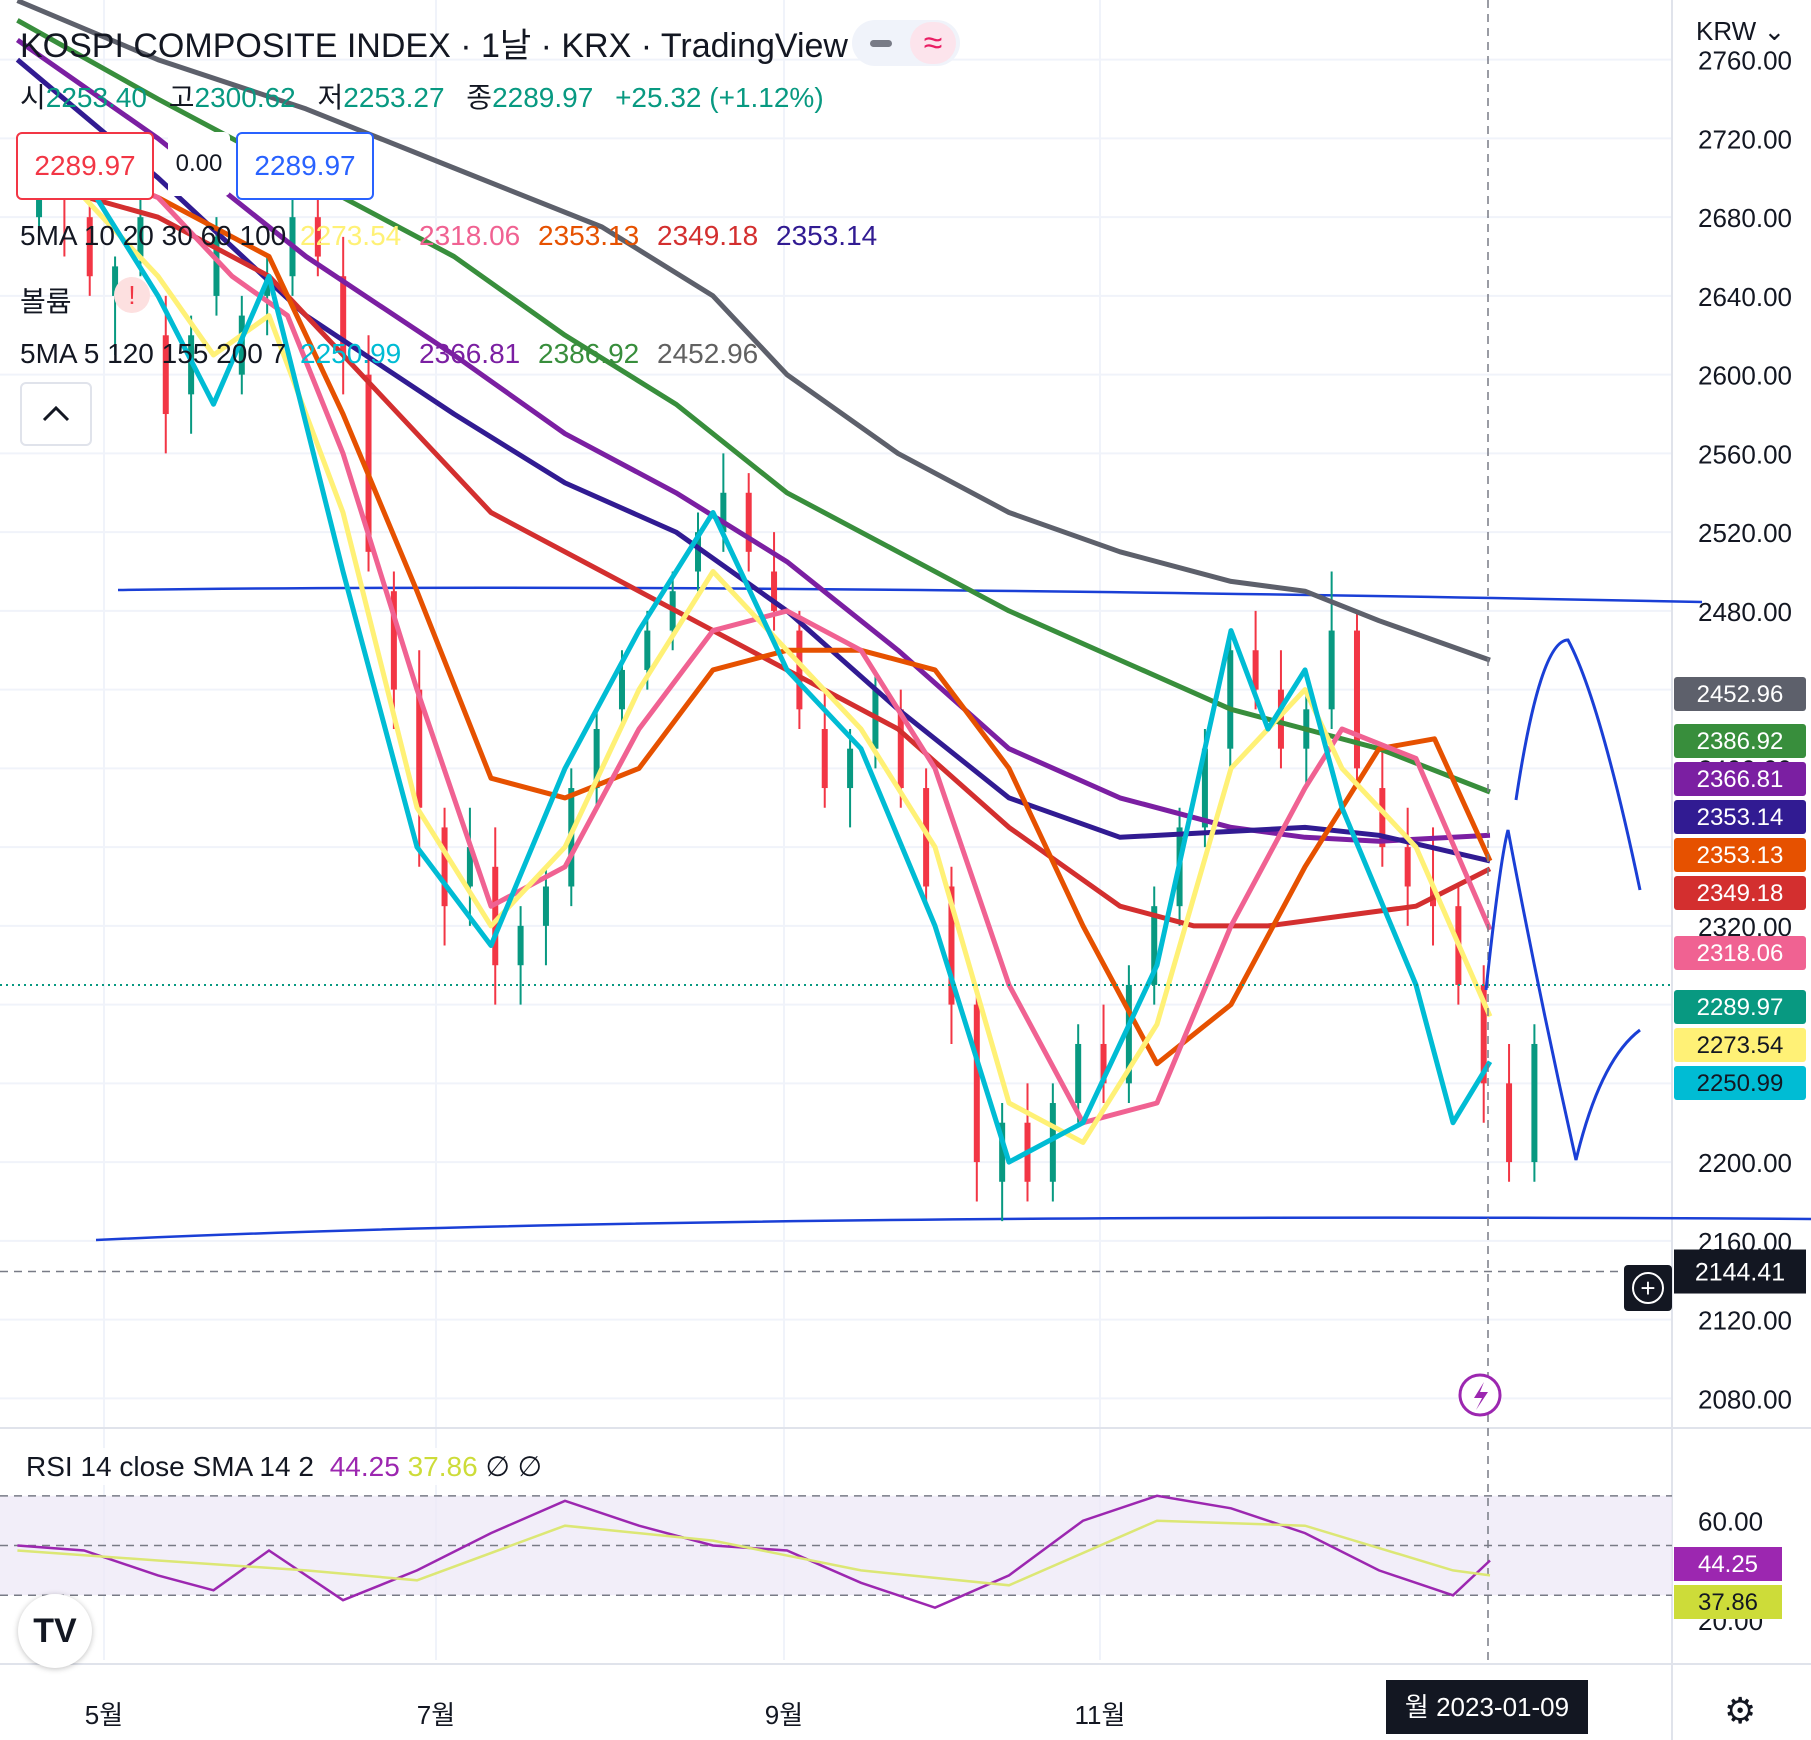 The height and width of the screenshot is (1740, 1811). What do you see at coordinates (470, 353) in the screenshot?
I see `ma120-value: 2366.81` at bounding box center [470, 353].